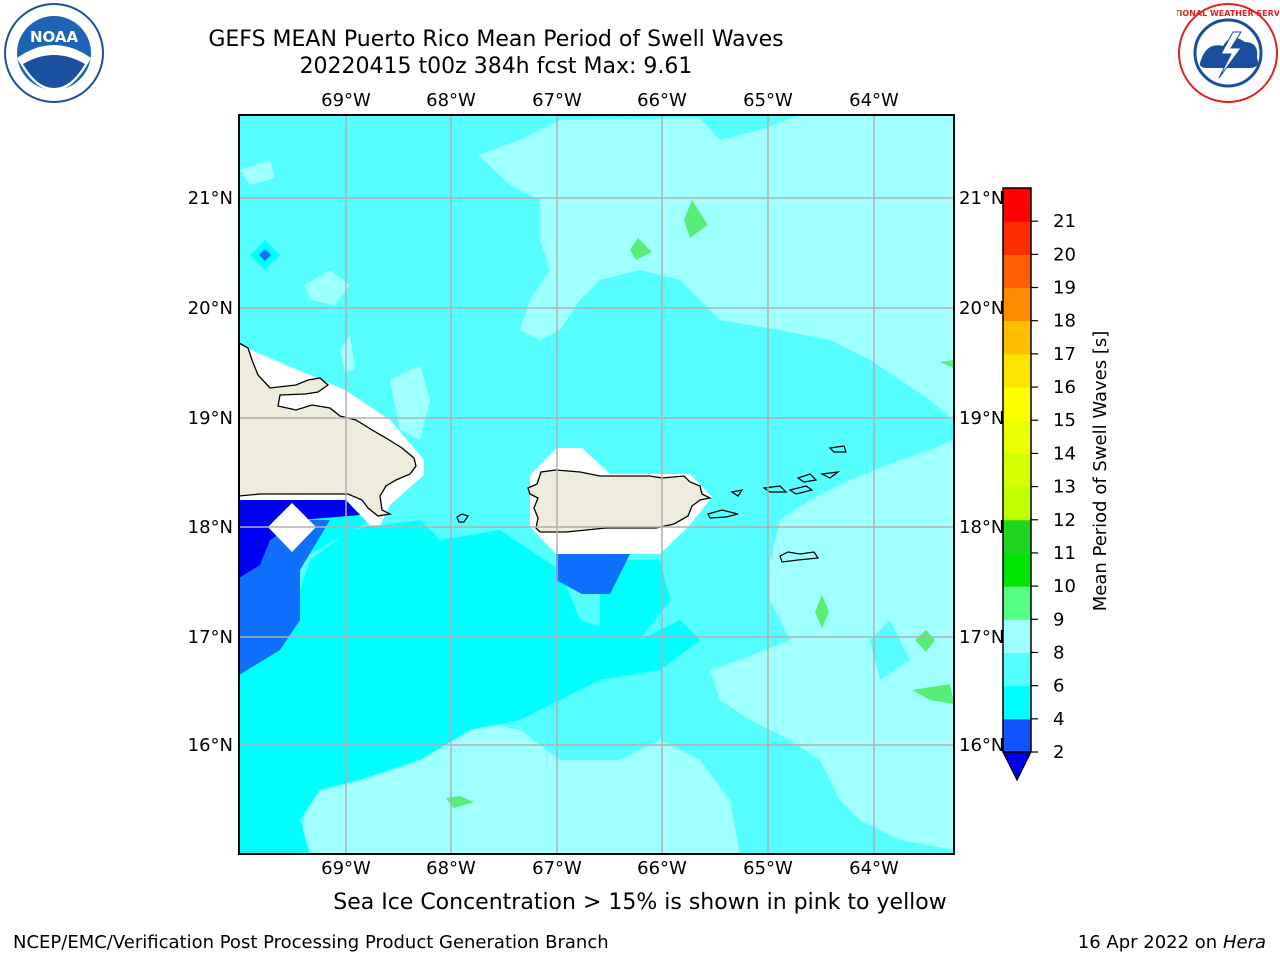 Image resolution: width=1280 pixels, height=960 pixels. I want to click on hispaniola-land, so click(328, 429).